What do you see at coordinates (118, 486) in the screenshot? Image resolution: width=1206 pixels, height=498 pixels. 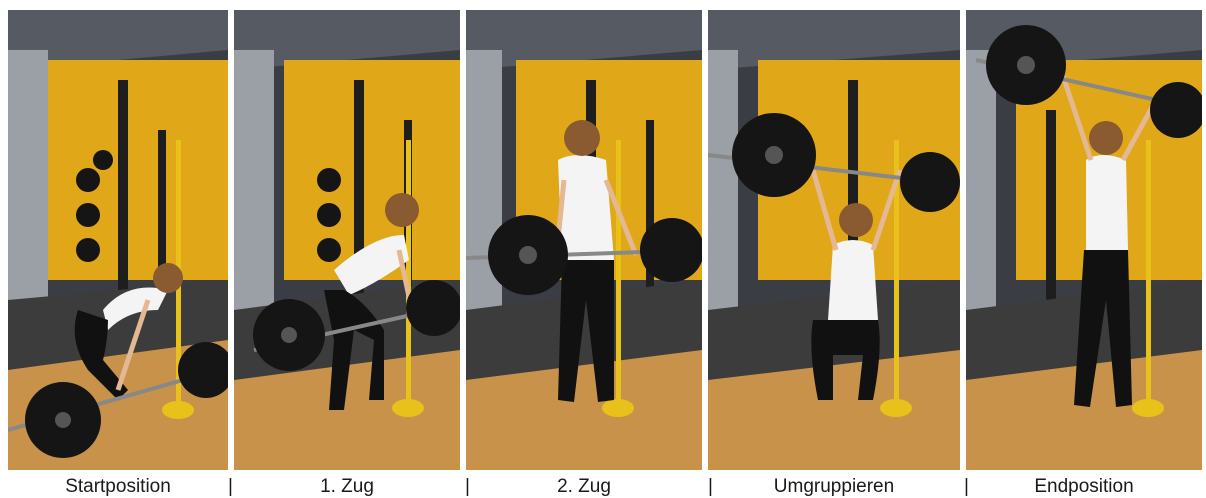 I see `caption-startposition: Startposition` at bounding box center [118, 486].